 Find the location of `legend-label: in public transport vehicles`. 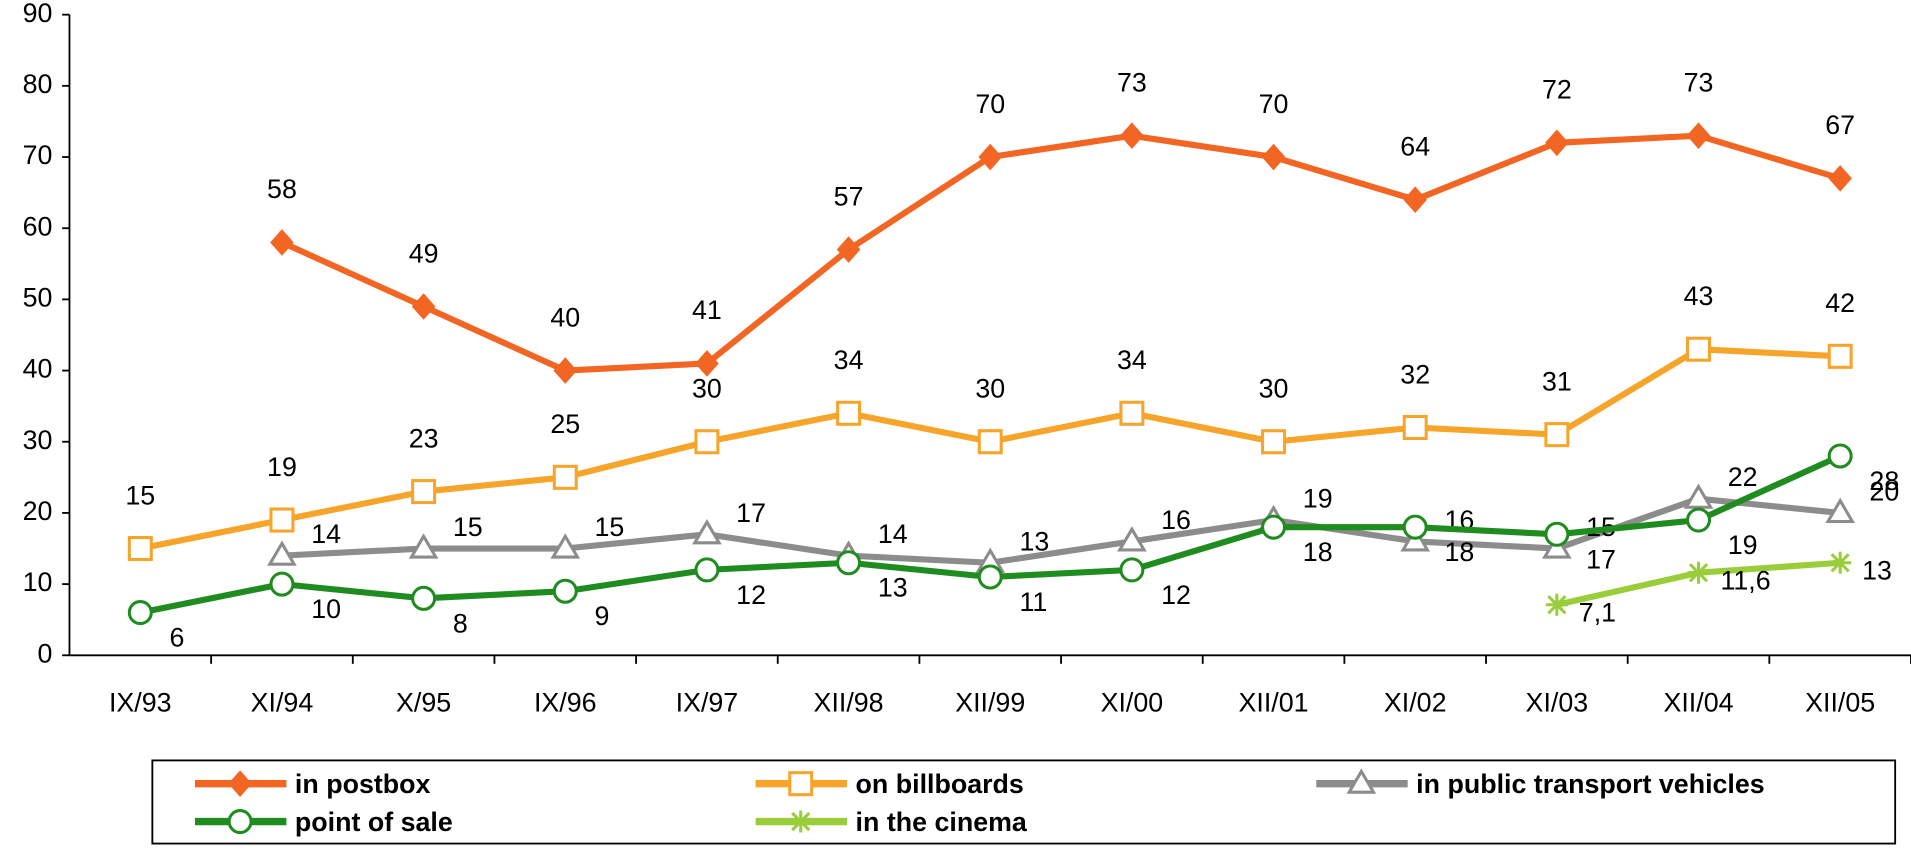

legend-label: in public transport vehicles is located at coordinates (1590, 784).